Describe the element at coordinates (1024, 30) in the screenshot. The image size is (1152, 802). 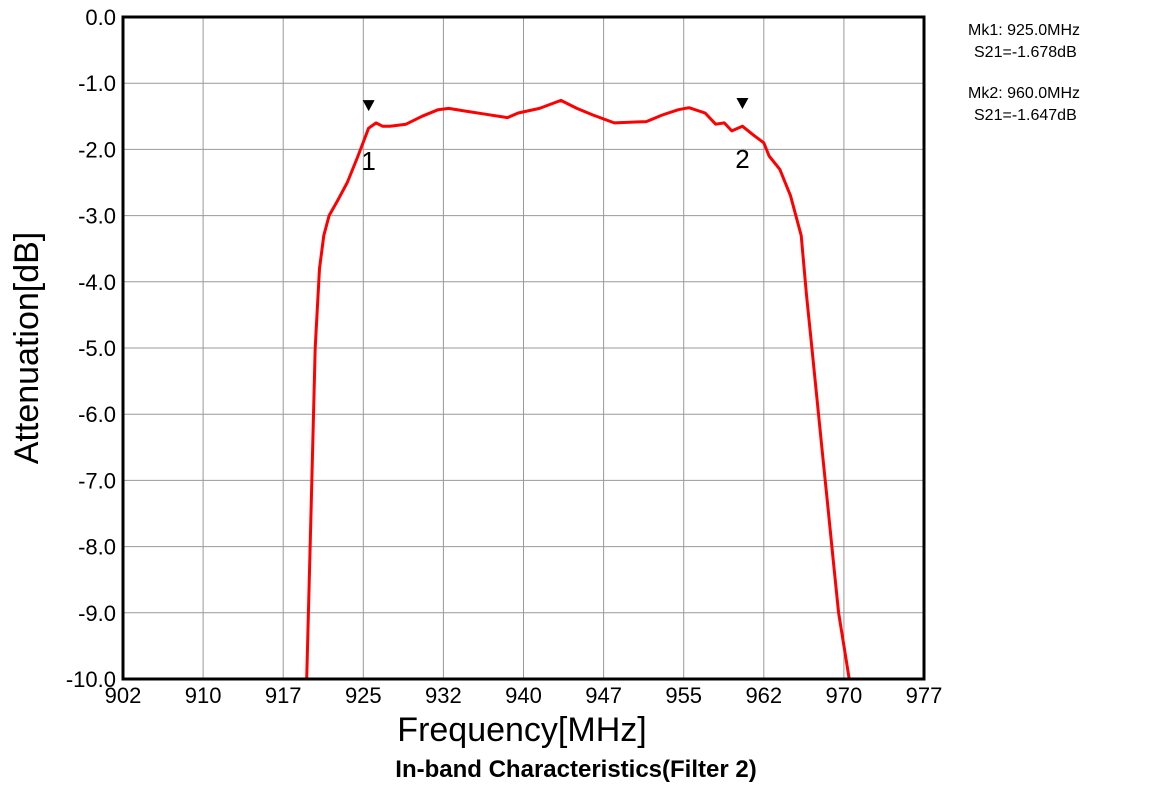
I see `marker-readout-frequency: Mk1: 925.0MHz` at that location.